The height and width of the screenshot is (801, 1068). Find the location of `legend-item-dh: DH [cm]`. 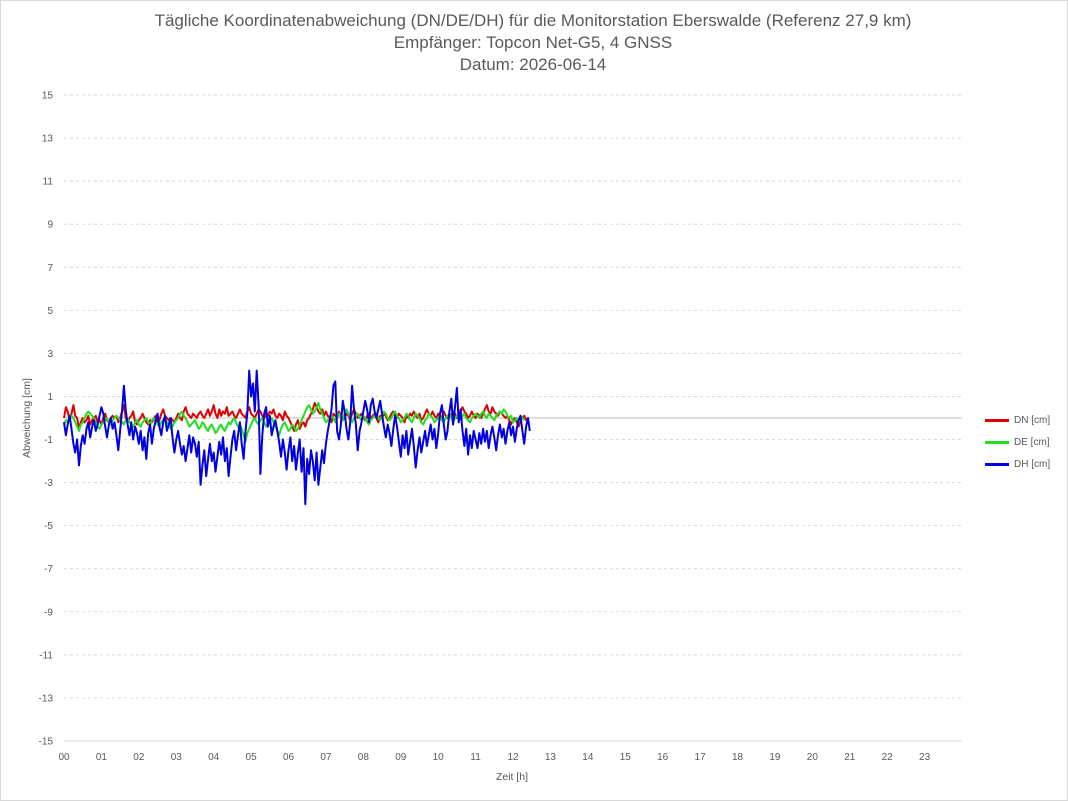

legend-item-dh: DH [cm] is located at coordinates (1025, 464).